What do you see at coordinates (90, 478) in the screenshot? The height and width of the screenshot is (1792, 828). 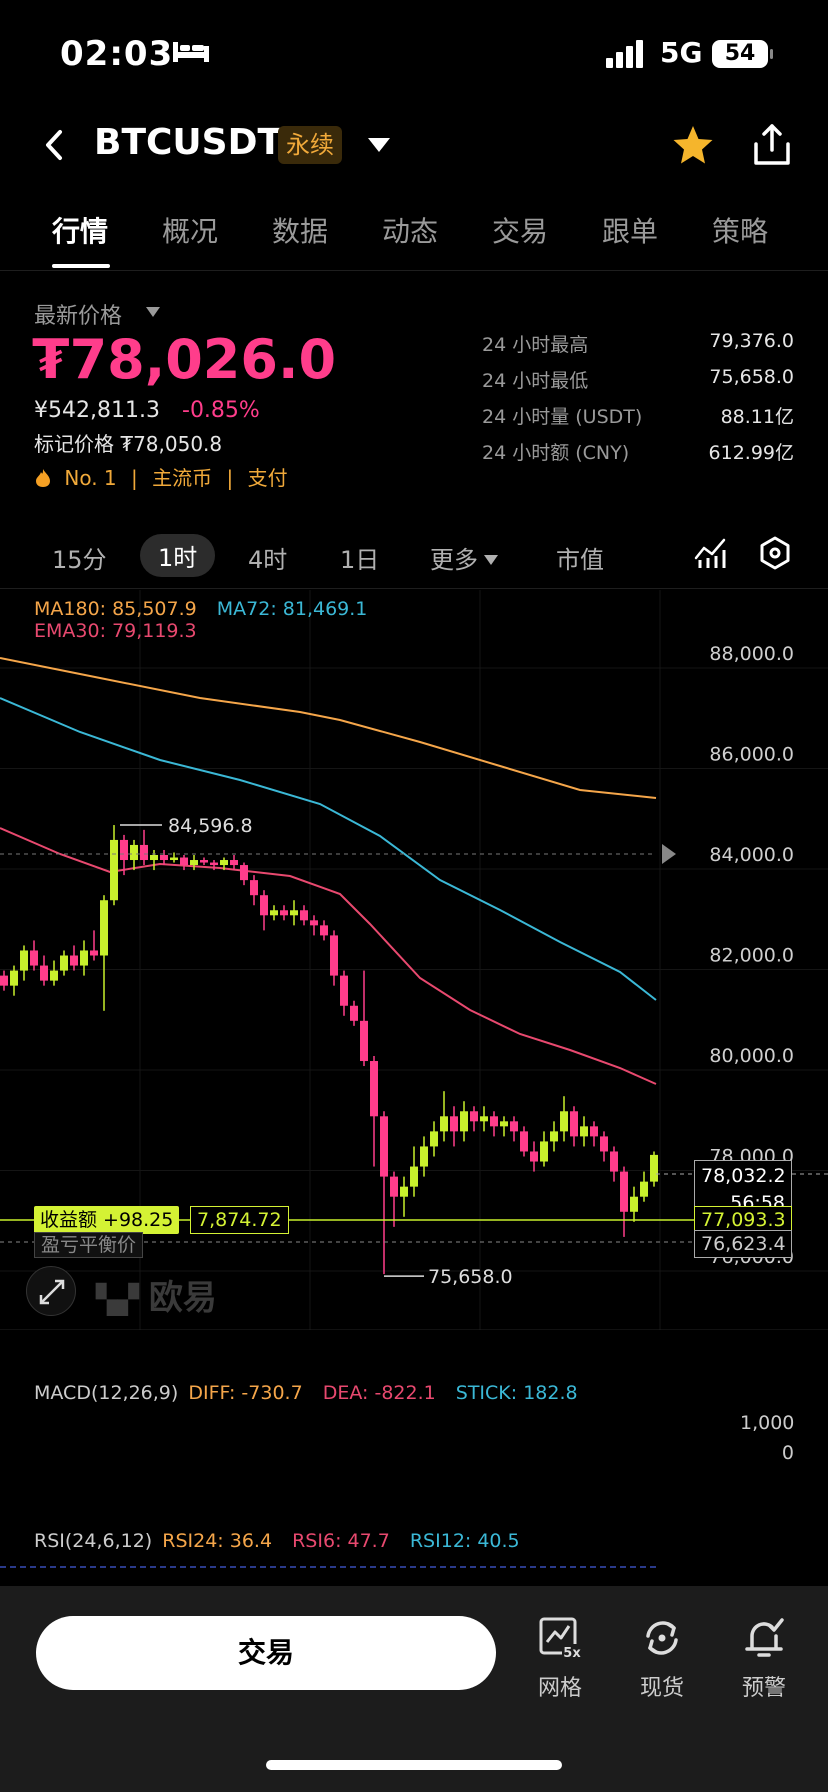 I see `rank-tag: No. 1` at bounding box center [90, 478].